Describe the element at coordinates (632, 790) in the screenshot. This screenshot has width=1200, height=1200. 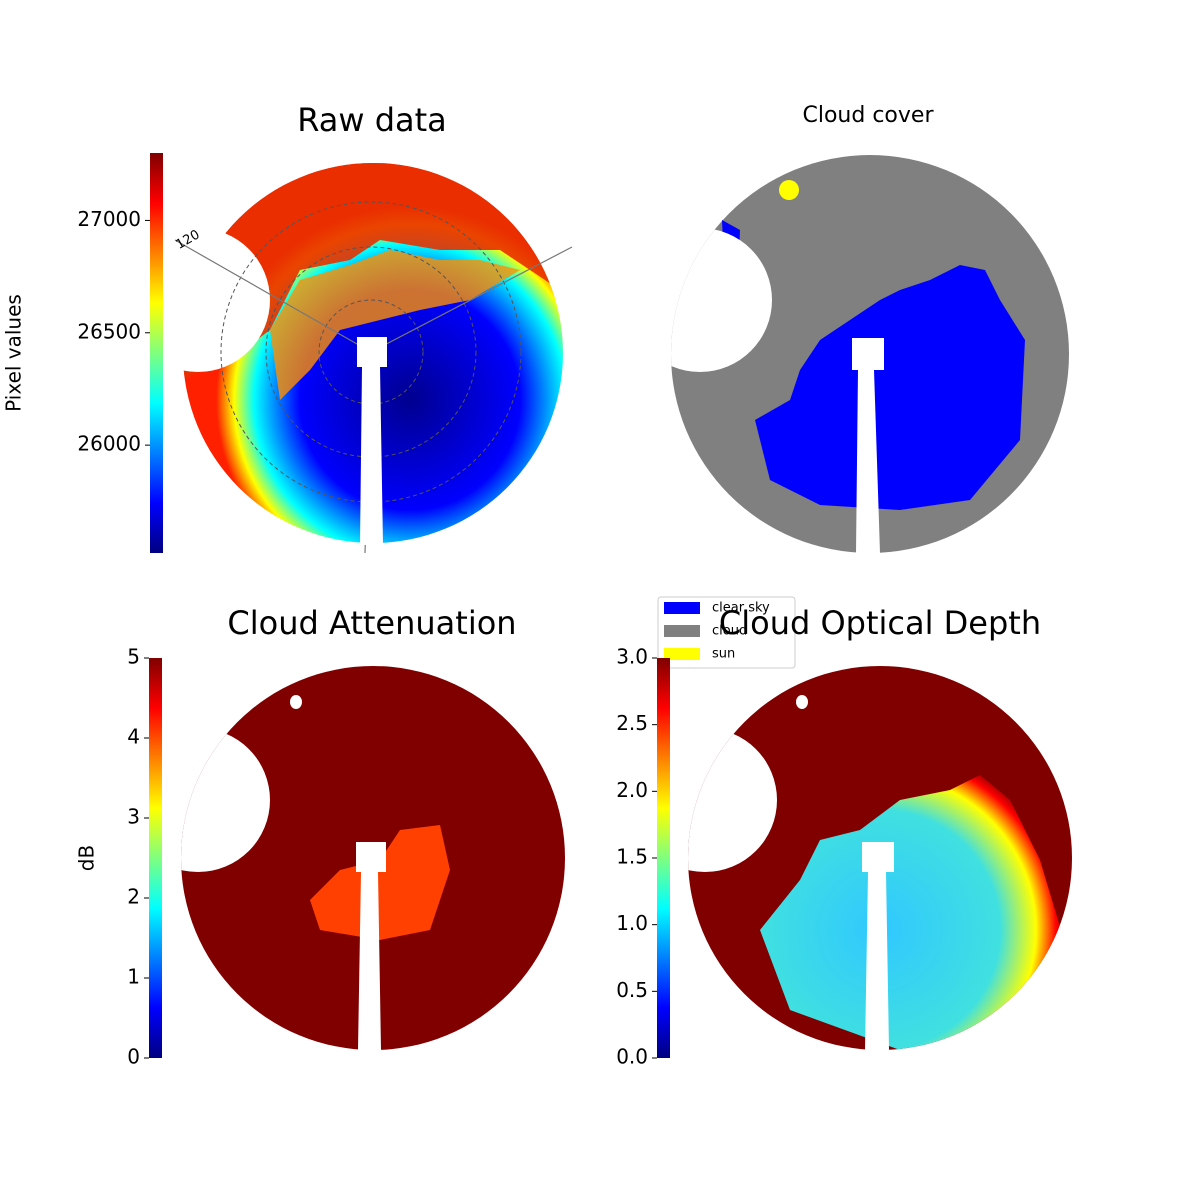
I see `colorbar-tick-label: 2.0` at that location.